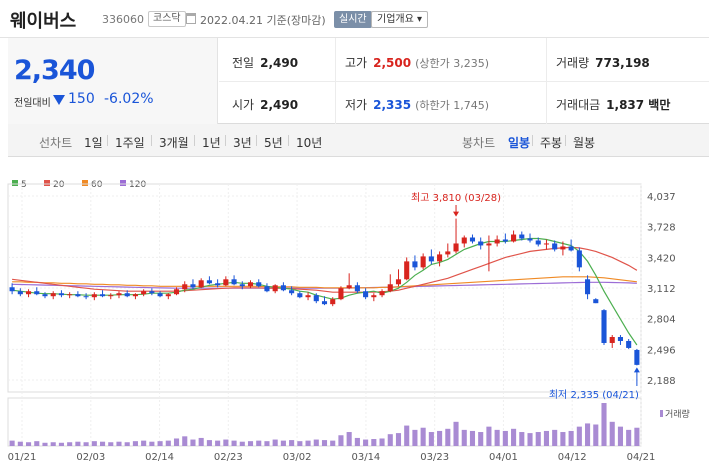 Image resolution: width=709 pixels, height=474 pixels. What do you see at coordinates (661, 197) in the screenshot?
I see `y-tick-label: 4,037` at bounding box center [661, 197].